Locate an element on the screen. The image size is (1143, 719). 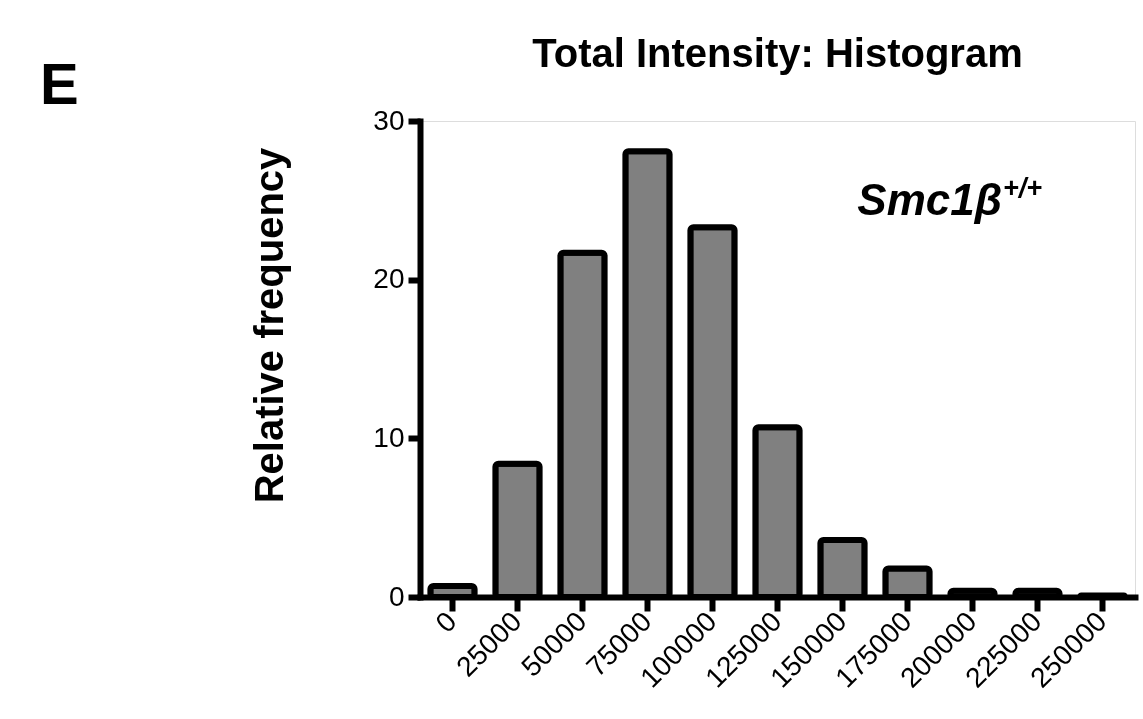
annotation: Smc1β+/+ is located at coordinates (950, 198).